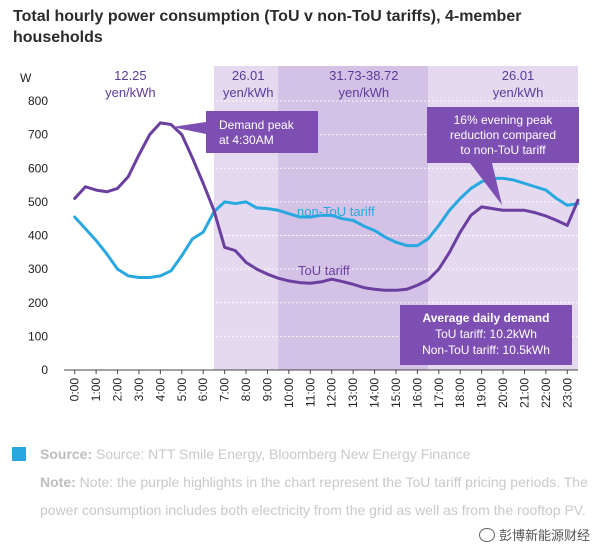  What do you see at coordinates (182, 390) in the screenshot?
I see `x-tick-label: 5:00` at bounding box center [182, 390].